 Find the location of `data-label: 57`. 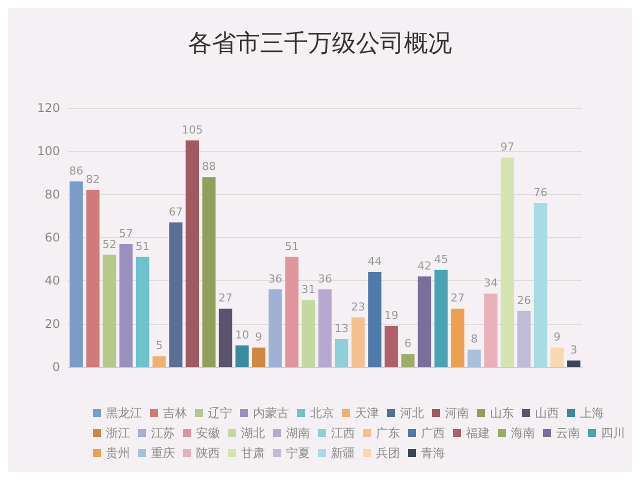

data-label: 57 is located at coordinates (126, 233).